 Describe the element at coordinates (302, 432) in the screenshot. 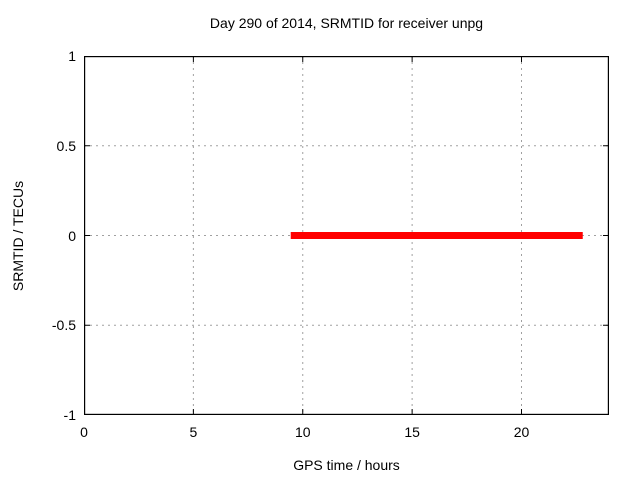

I see `x-tick-label: 10` at that location.